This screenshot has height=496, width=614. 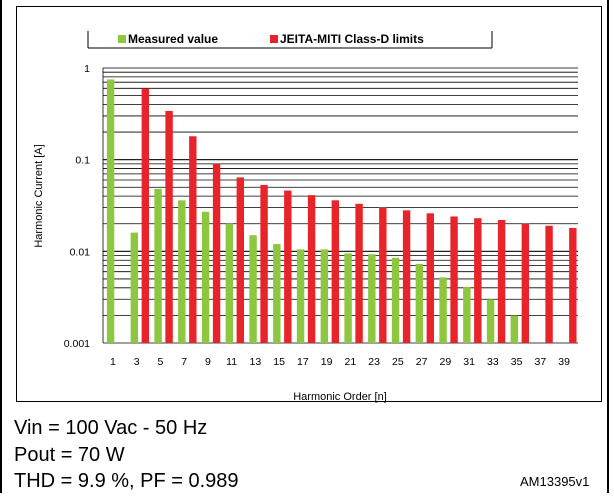 I want to click on x-tick-label: 25, so click(x=398, y=362).